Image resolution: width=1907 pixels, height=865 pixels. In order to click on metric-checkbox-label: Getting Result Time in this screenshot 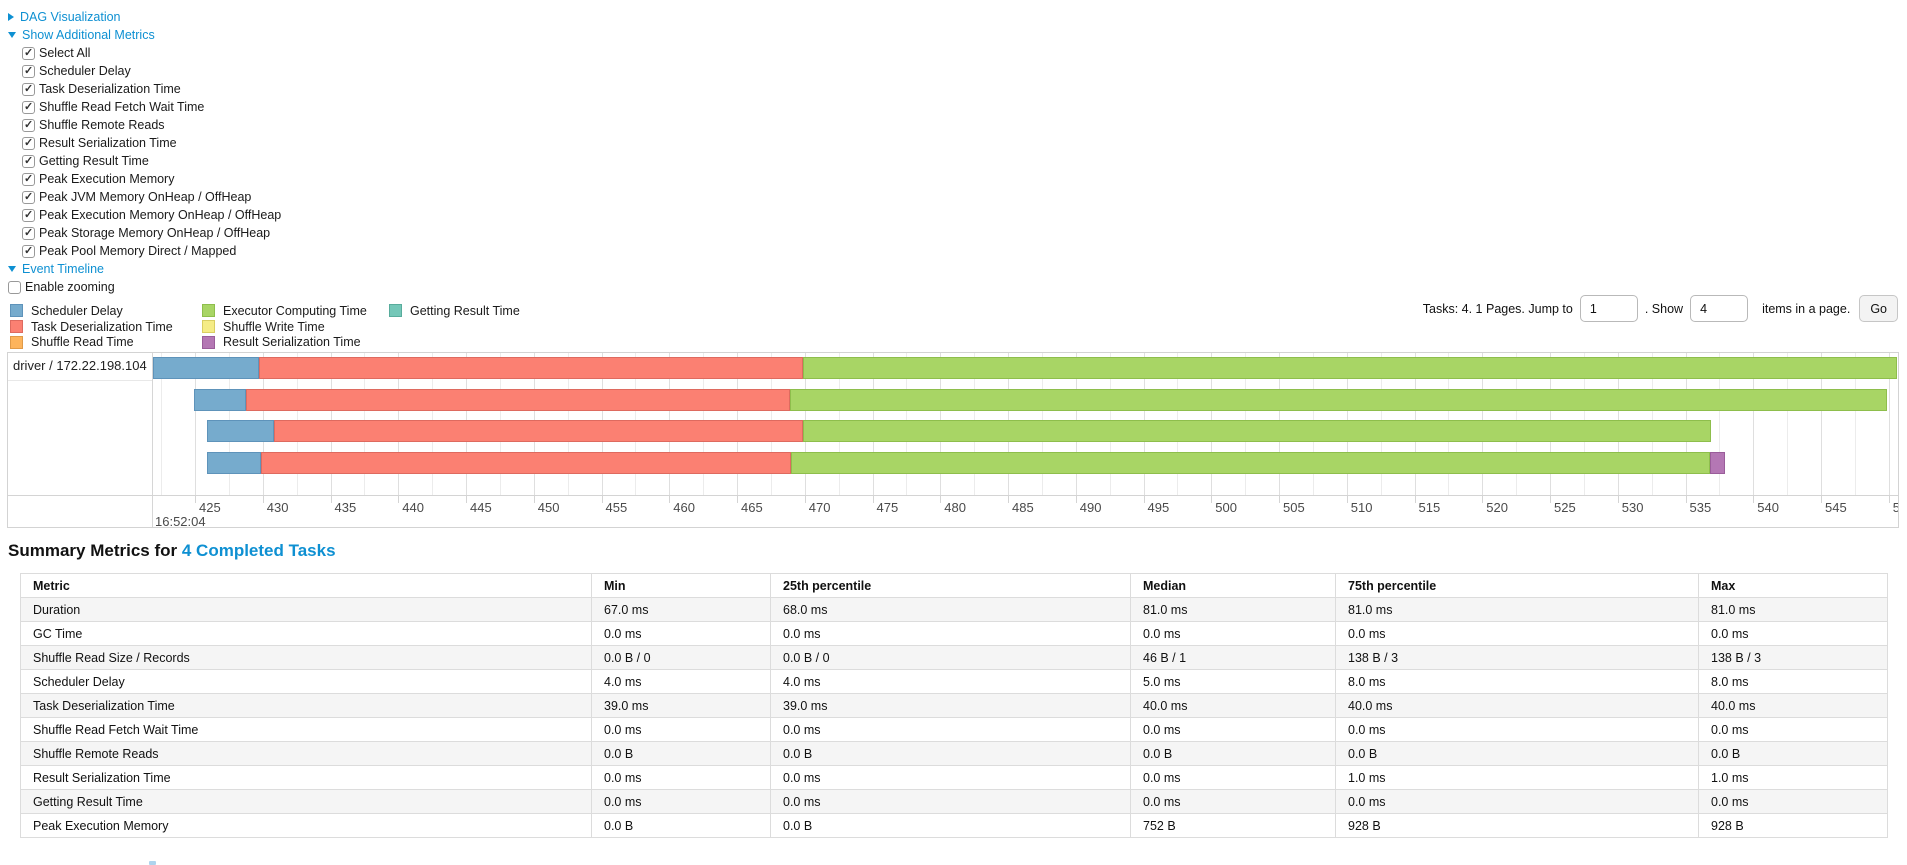, I will do `click(94, 161)`.